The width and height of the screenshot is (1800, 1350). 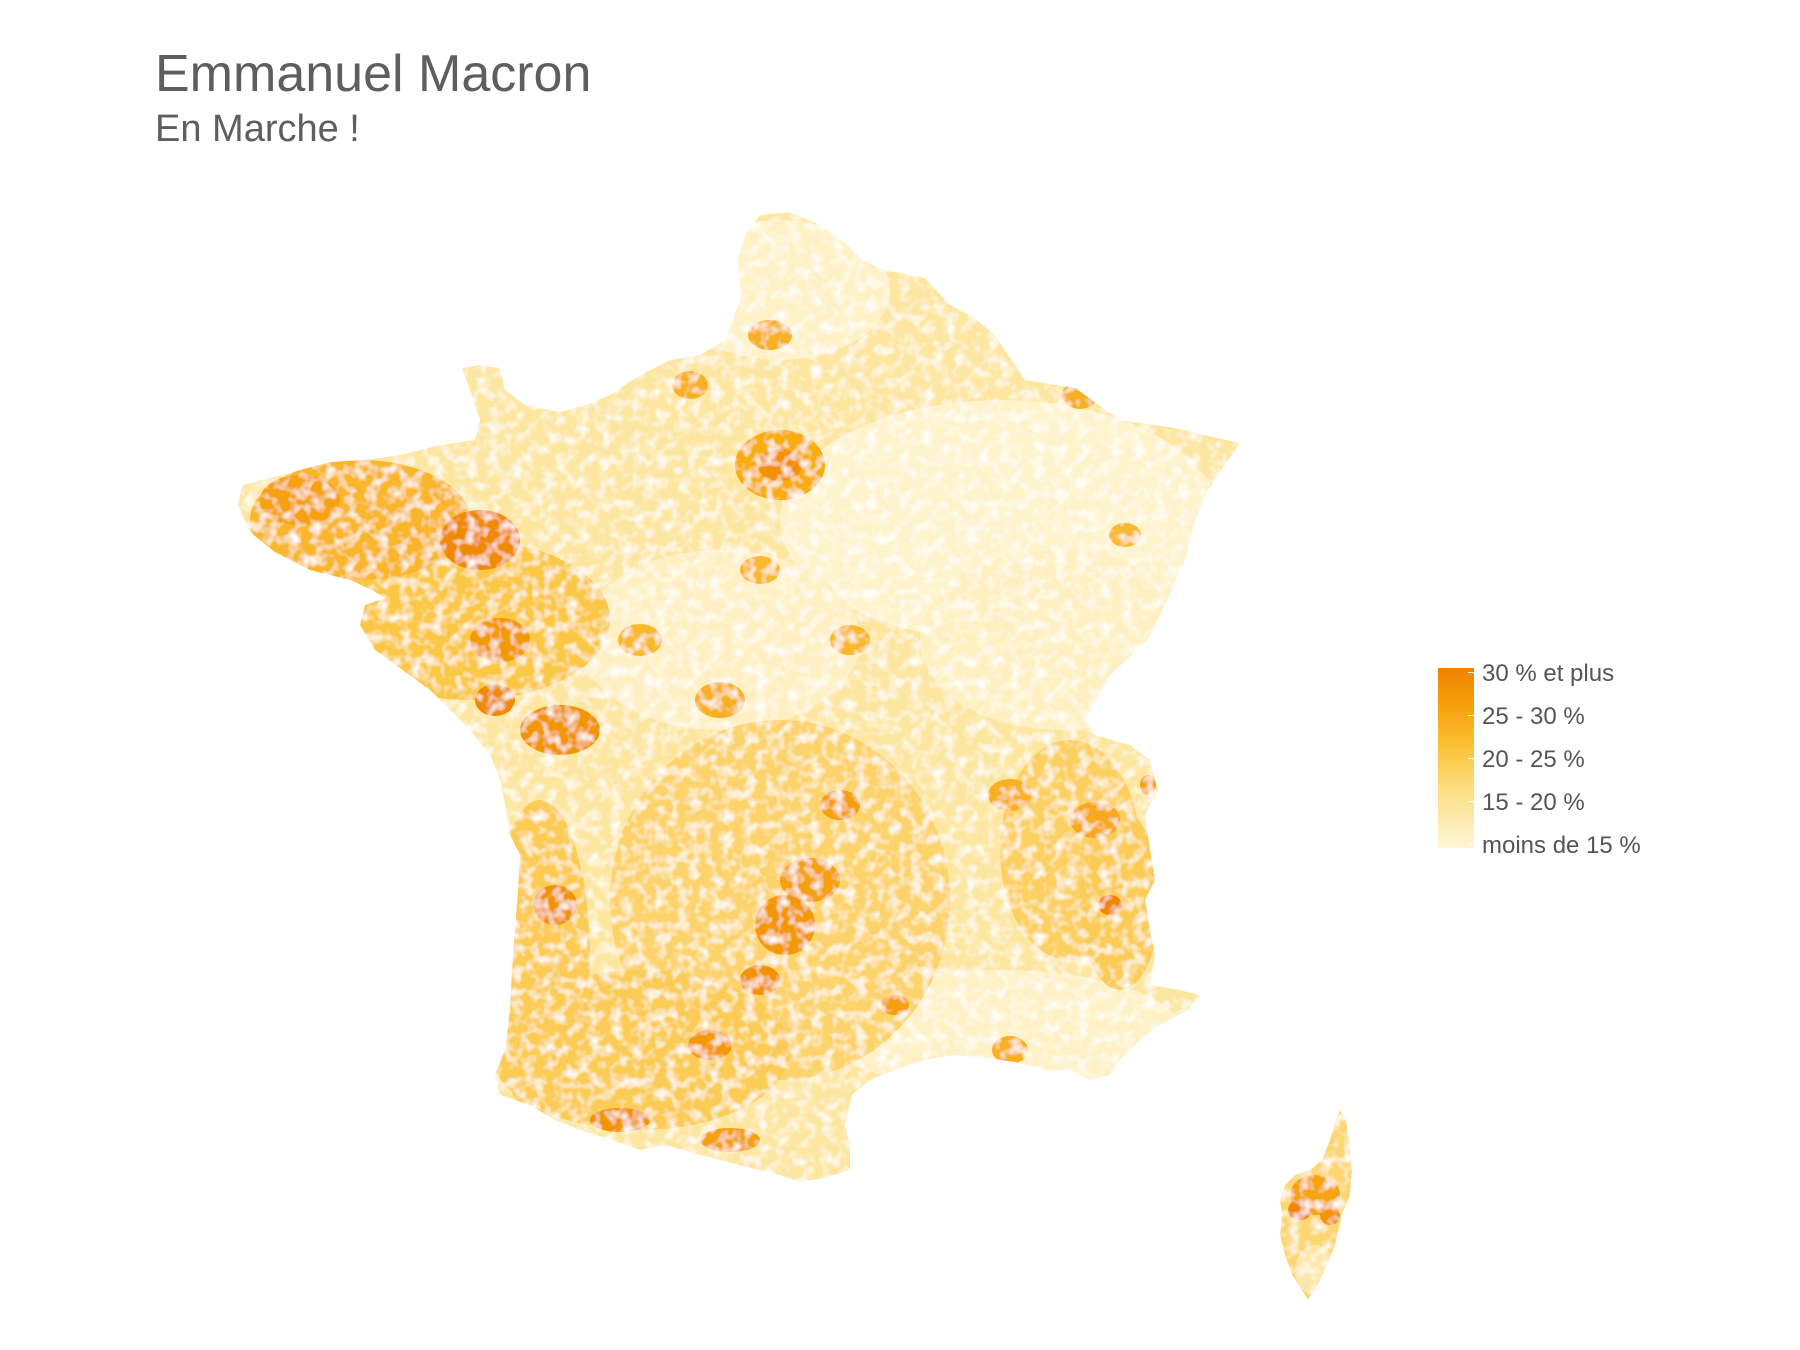 What do you see at coordinates (1548, 673) in the screenshot?
I see `legend-label-30-plus: 30 % et plus` at bounding box center [1548, 673].